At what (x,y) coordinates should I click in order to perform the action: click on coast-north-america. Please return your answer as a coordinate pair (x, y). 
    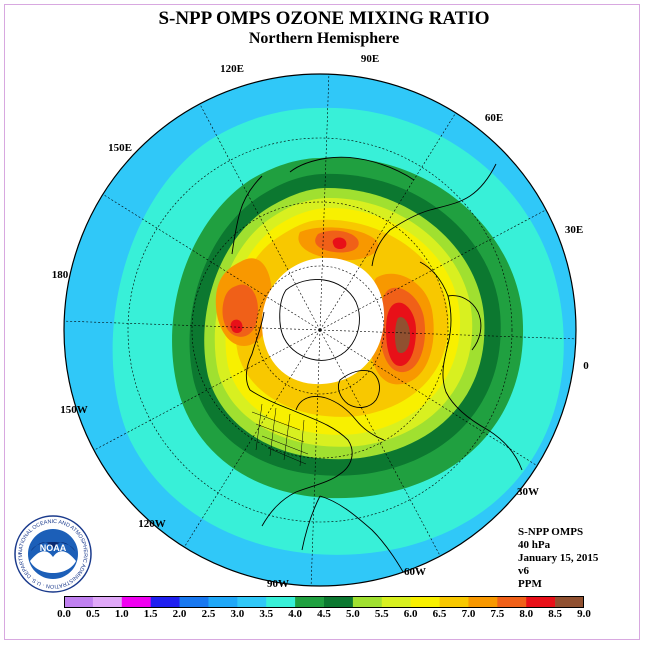
    Looking at the image, I should click on (315, 419).